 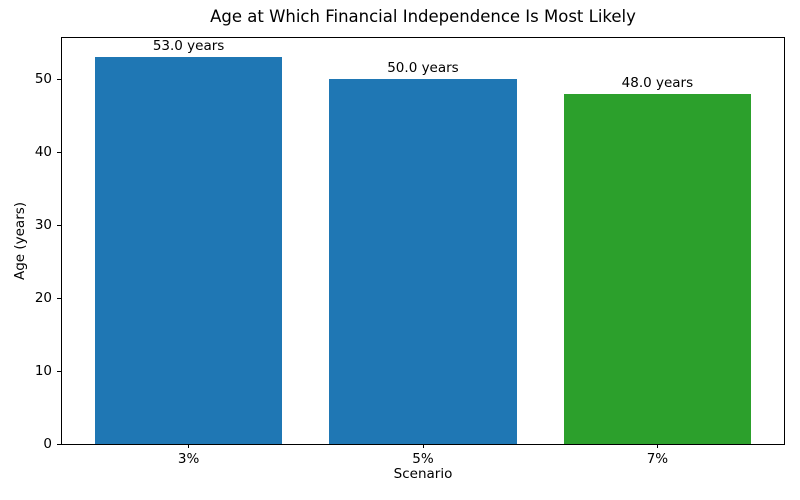 What do you see at coordinates (423, 459) in the screenshot?
I see `x-tick-label: 5%` at bounding box center [423, 459].